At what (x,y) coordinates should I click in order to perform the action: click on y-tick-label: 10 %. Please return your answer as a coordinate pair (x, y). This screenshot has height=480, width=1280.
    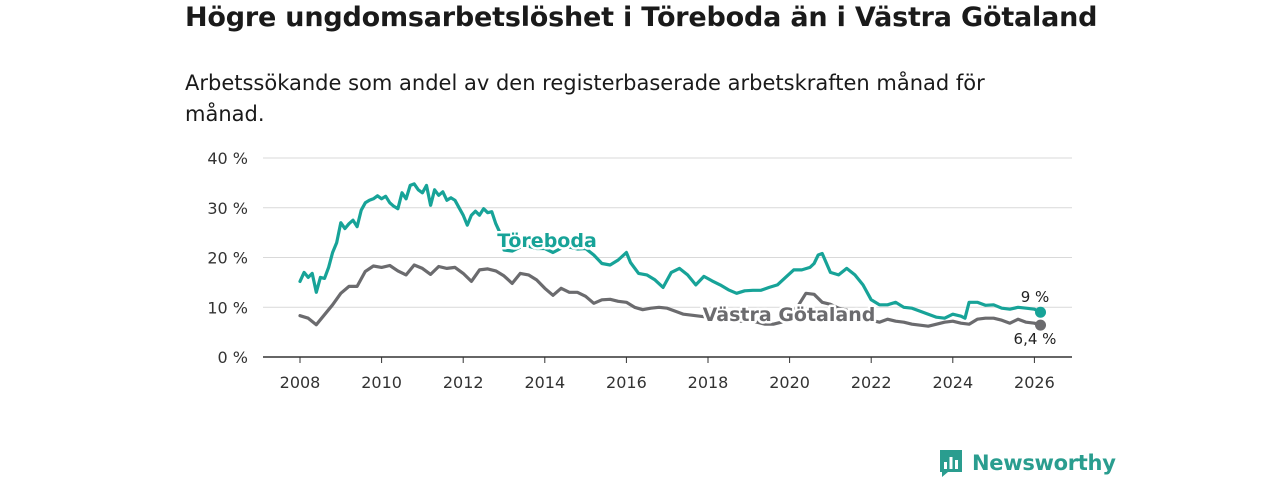
    Looking at the image, I should click on (227, 307).